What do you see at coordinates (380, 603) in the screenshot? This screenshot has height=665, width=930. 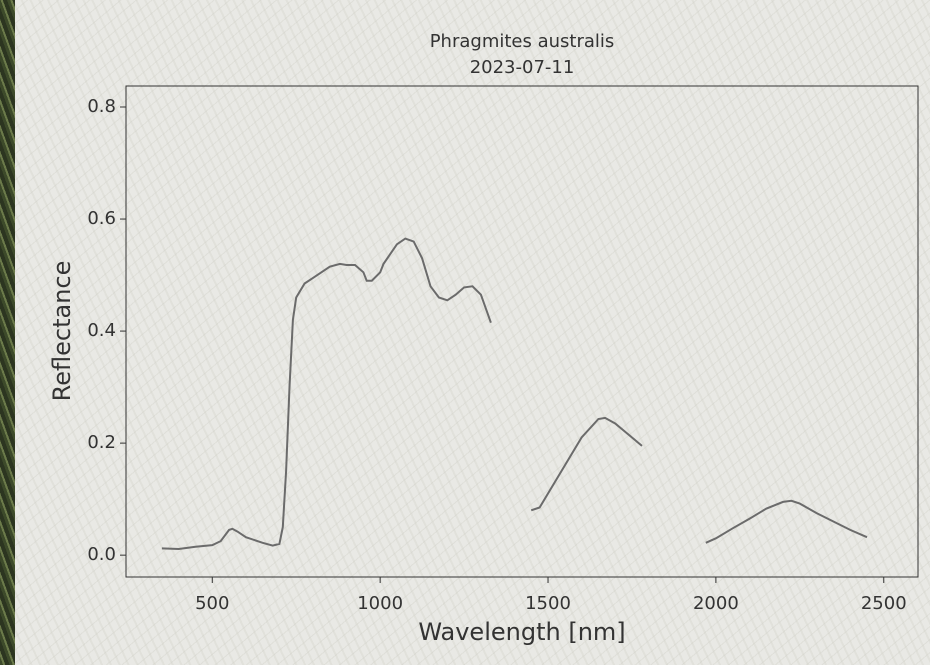 I see `x-tick-label: 1000` at bounding box center [380, 603].